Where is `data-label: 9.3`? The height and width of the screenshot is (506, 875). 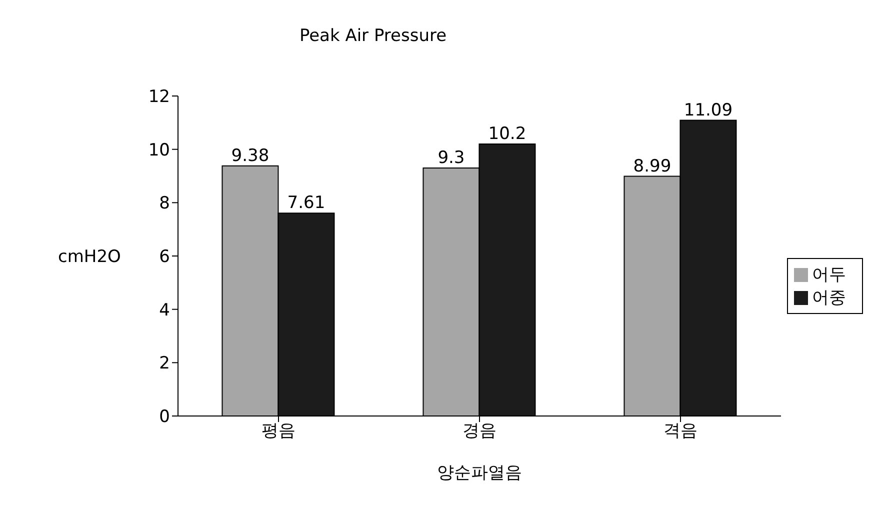 data-label: 9.3 is located at coordinates (451, 158).